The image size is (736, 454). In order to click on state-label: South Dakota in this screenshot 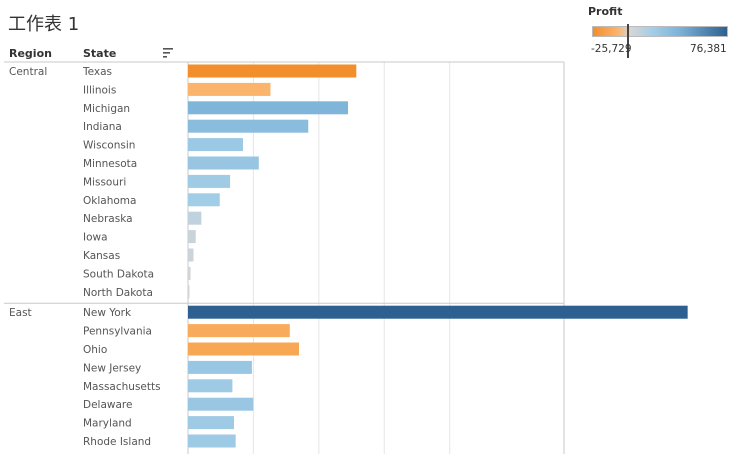, I will do `click(118, 274)`.